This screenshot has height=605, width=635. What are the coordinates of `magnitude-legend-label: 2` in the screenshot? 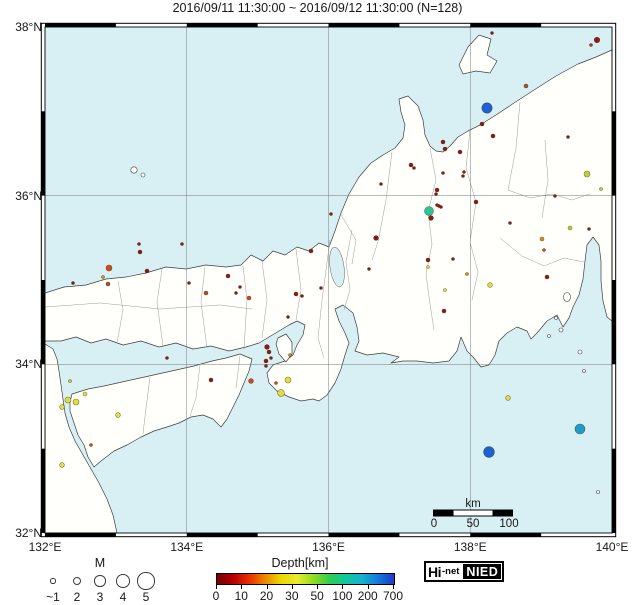 It's located at (77, 597).